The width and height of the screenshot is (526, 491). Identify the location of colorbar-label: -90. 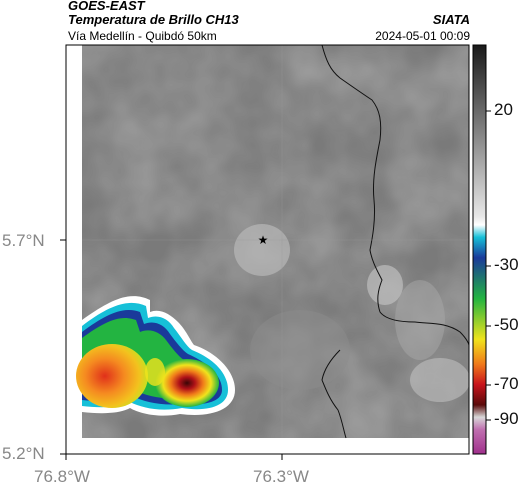
(506, 418).